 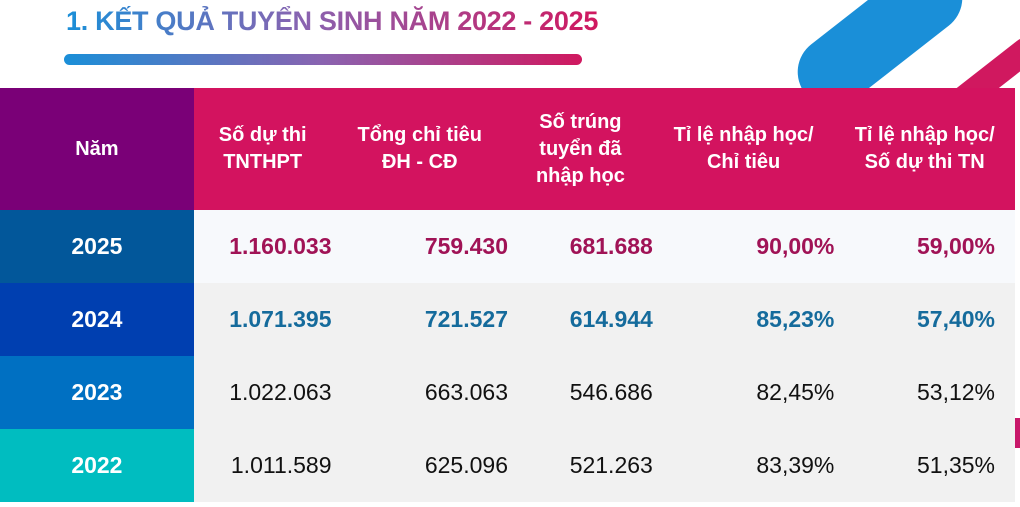 What do you see at coordinates (743, 465) in the screenshot?
I see `cell-rate-quota: 83,39%` at bounding box center [743, 465].